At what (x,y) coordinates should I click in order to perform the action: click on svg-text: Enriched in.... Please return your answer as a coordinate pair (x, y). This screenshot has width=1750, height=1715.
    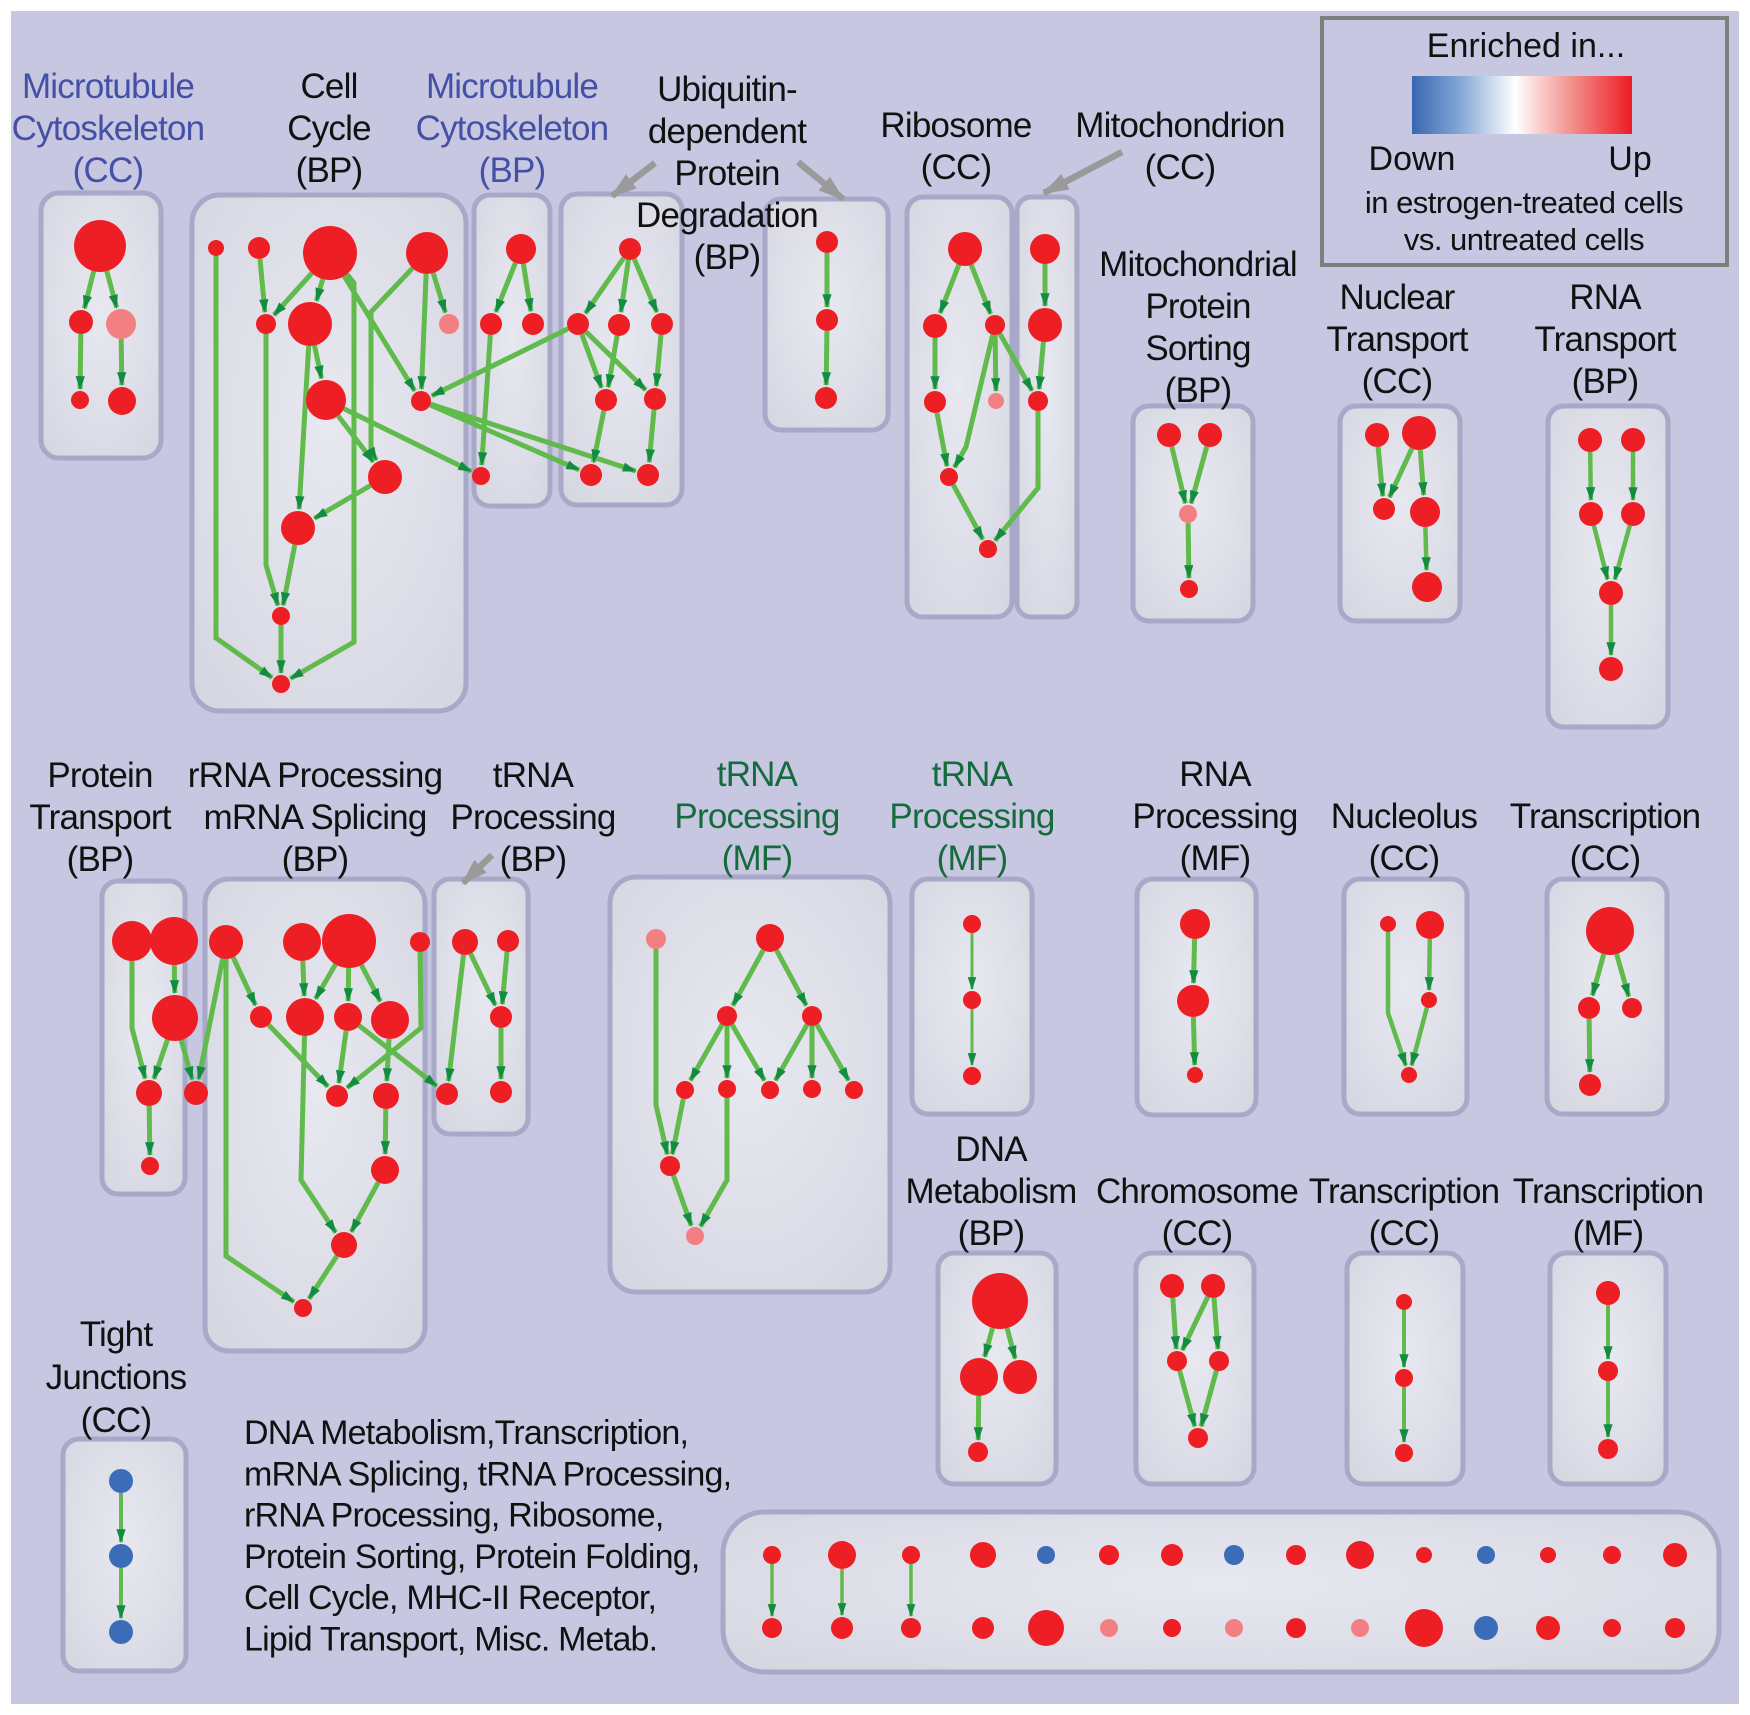
    Looking at the image, I should click on (1526, 46).